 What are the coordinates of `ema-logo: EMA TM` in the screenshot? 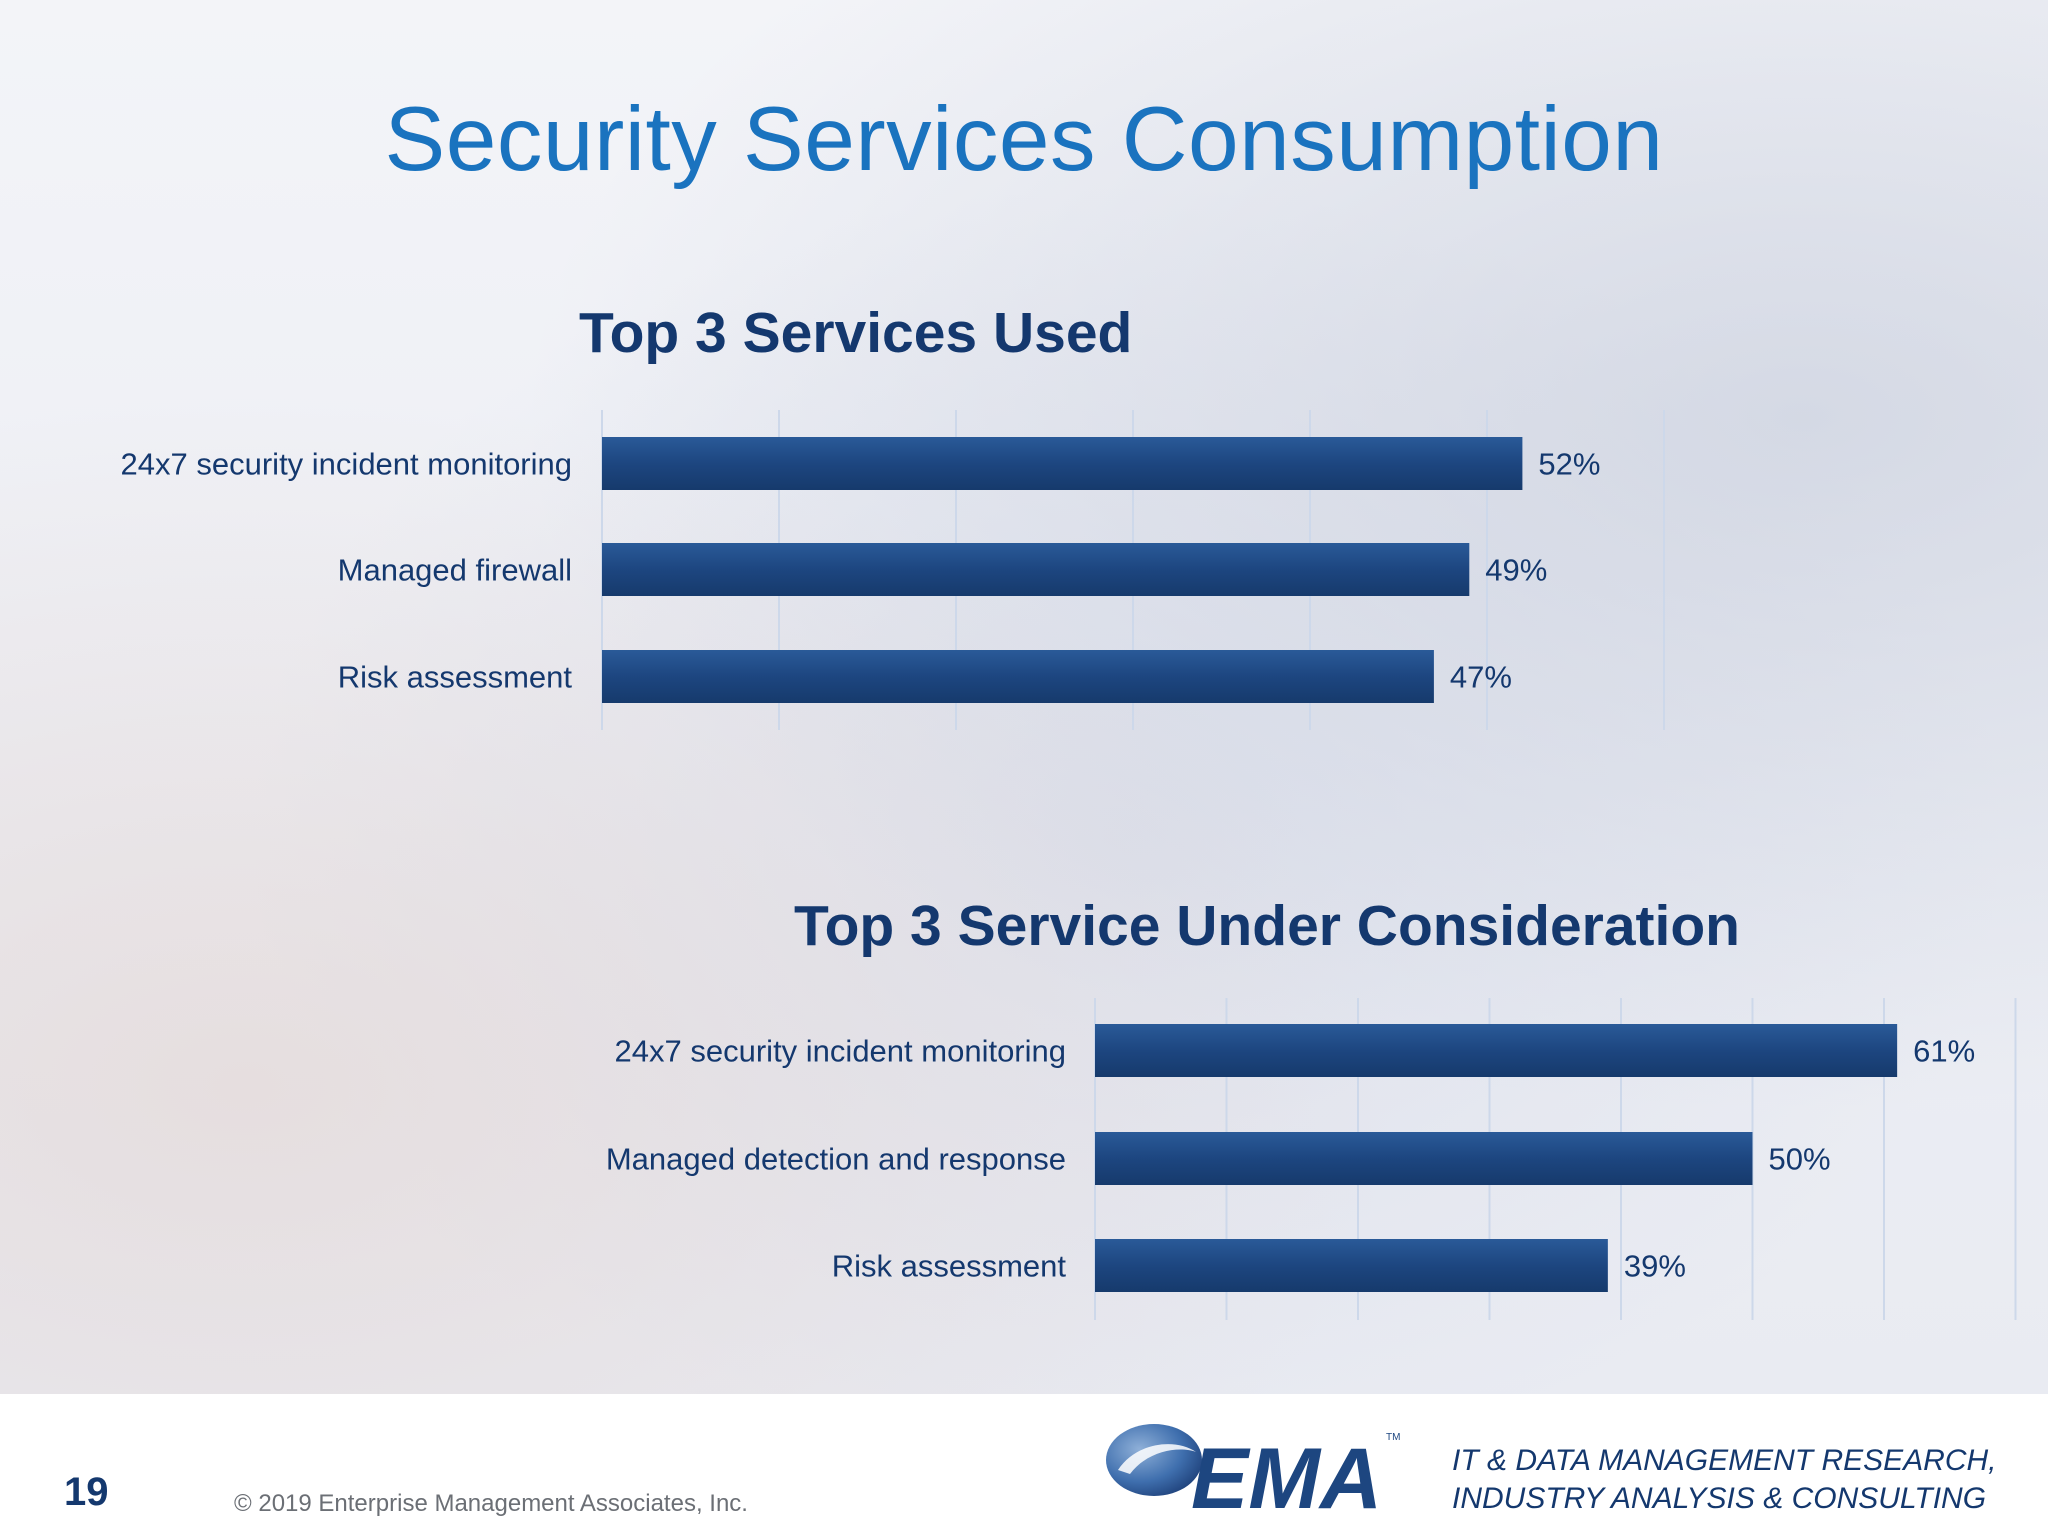 It's located at (1253, 1473).